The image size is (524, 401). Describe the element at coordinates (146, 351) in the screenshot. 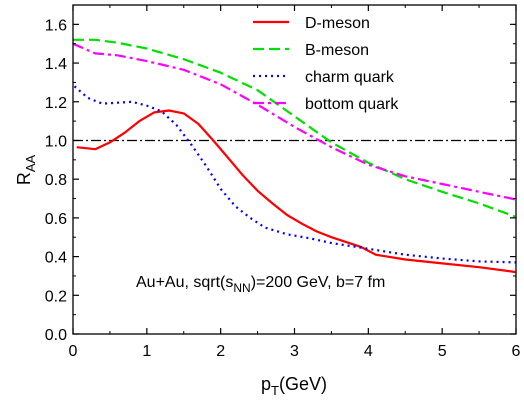

I see `x-tick-label: 1` at that location.